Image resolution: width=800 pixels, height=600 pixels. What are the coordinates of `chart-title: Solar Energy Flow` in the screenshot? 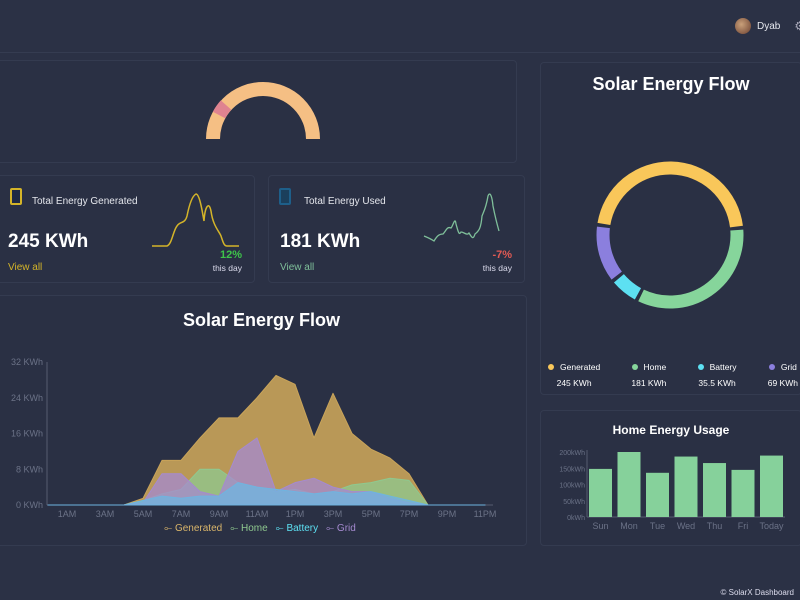 It's located at (261, 320).